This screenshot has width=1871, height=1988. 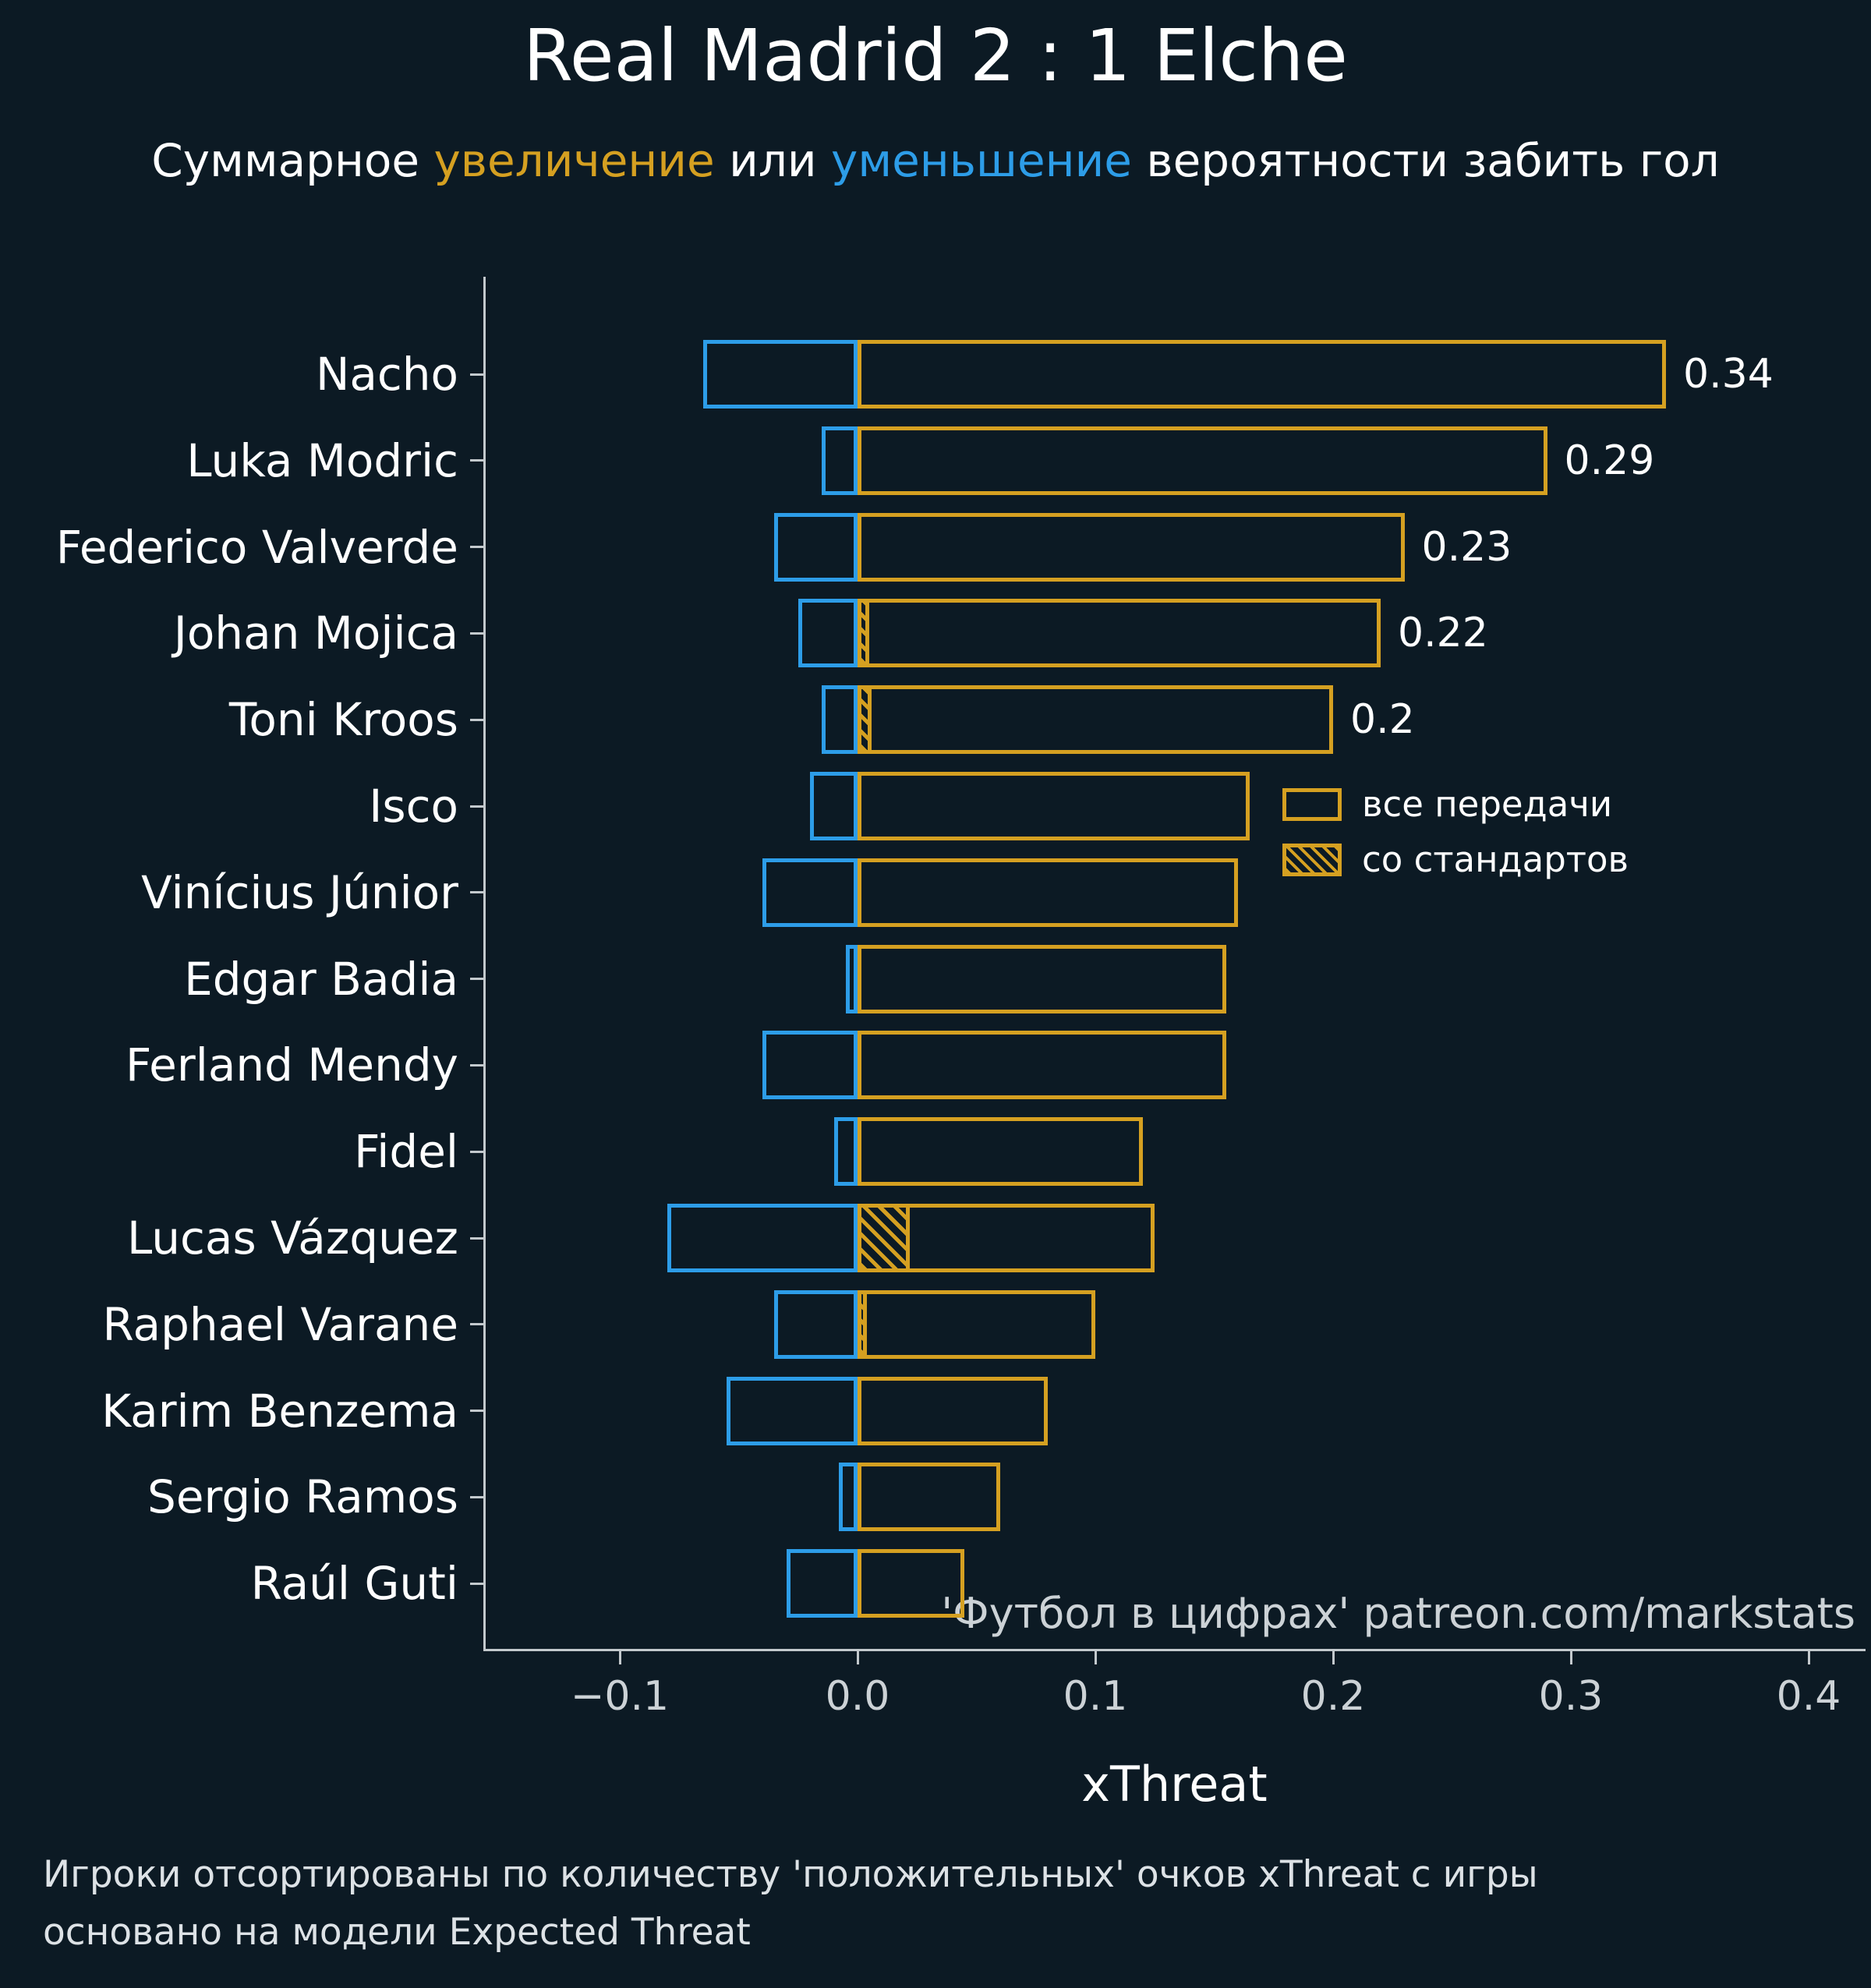 I want to click on legend-row-set-pieces: со стандартов, so click(x=1455, y=860).